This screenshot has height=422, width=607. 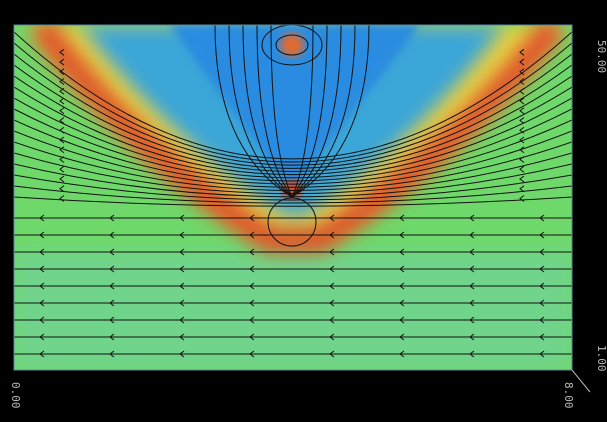 I want to click on label: 1.00, so click(x=601, y=358).